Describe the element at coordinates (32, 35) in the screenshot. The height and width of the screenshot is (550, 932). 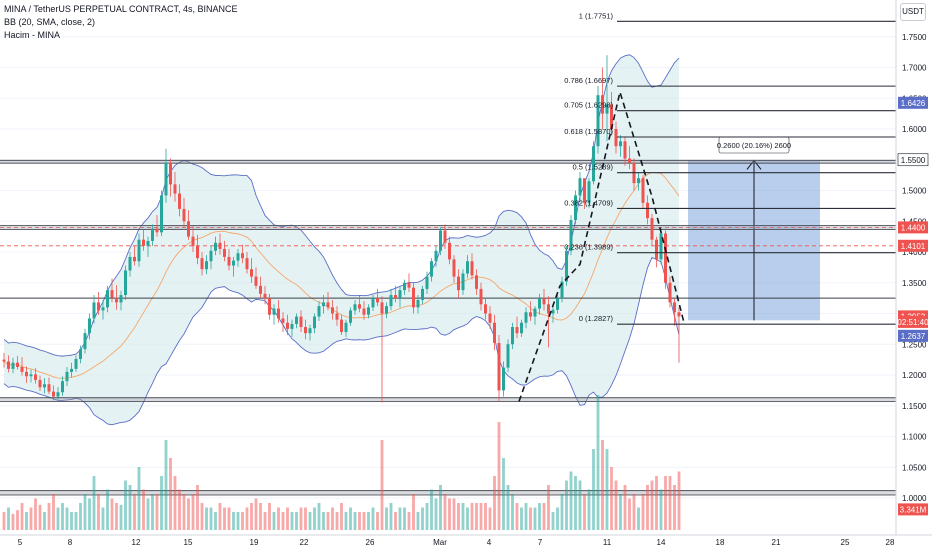
I see `volume-indicator-label: Hacim - MINA` at that location.